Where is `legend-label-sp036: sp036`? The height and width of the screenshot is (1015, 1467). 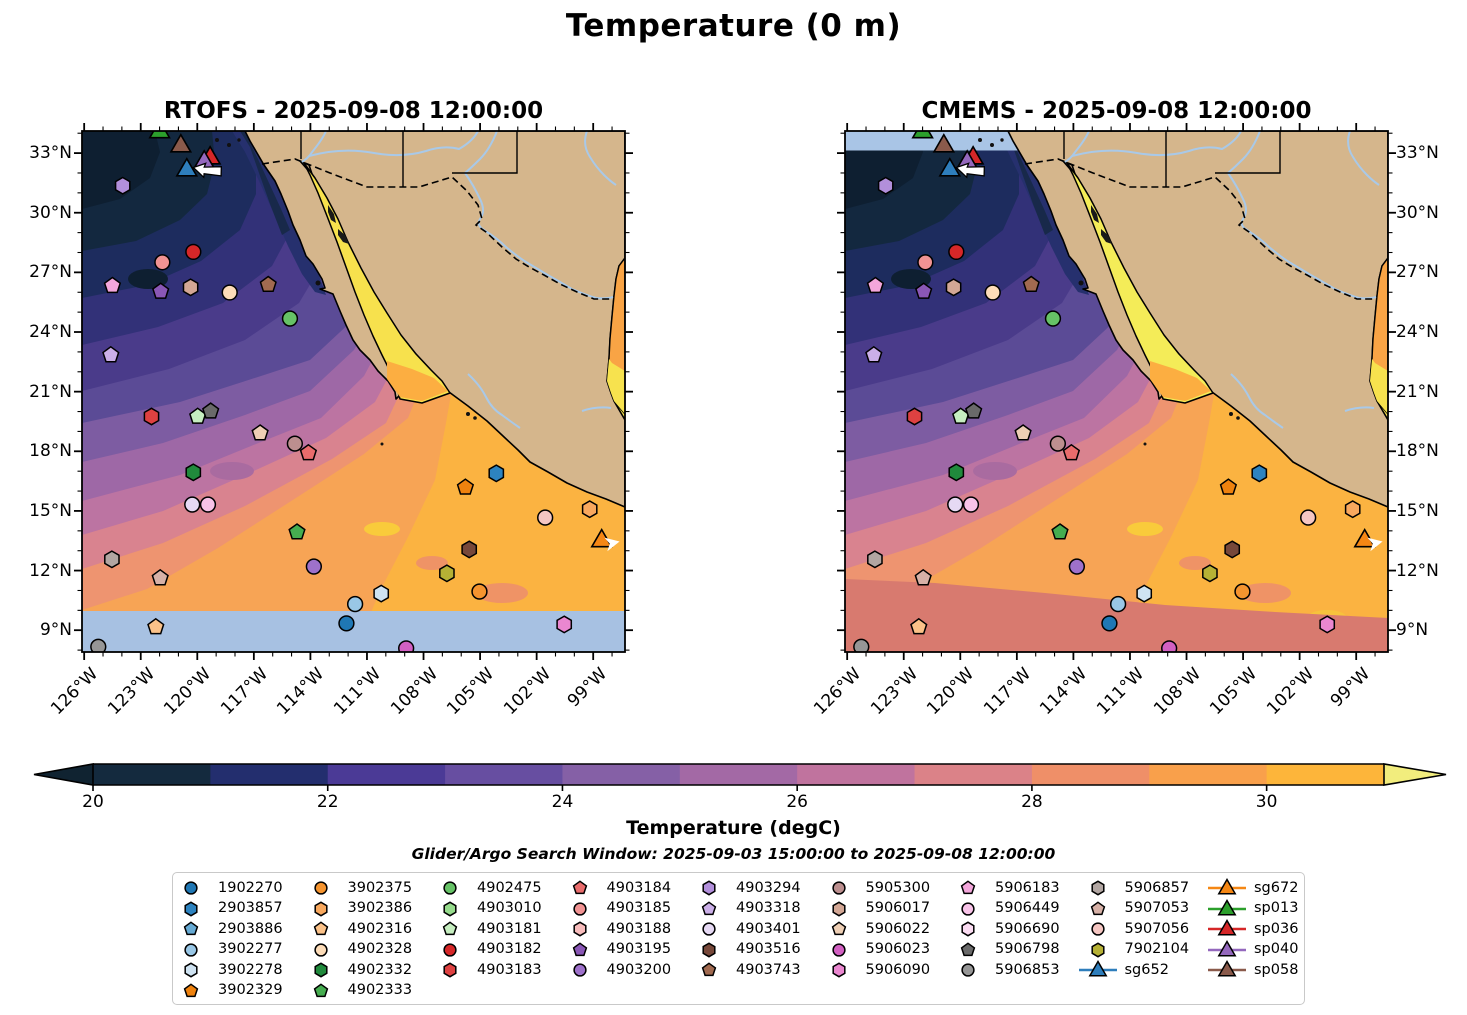 legend-label-sp036: sp036 is located at coordinates (1276, 928).